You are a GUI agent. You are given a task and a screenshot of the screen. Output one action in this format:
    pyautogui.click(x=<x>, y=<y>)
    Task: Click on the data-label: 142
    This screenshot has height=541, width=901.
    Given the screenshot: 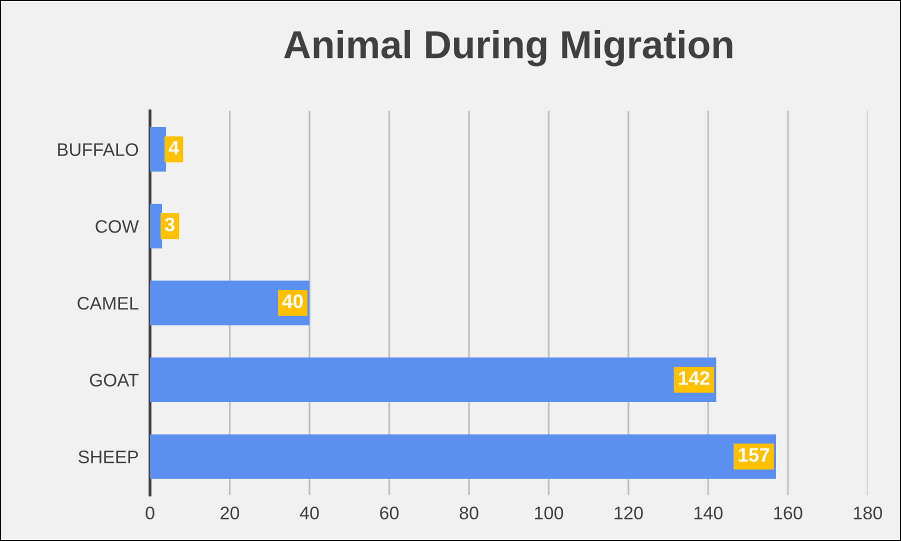 What is the action you would take?
    pyautogui.click(x=694, y=378)
    